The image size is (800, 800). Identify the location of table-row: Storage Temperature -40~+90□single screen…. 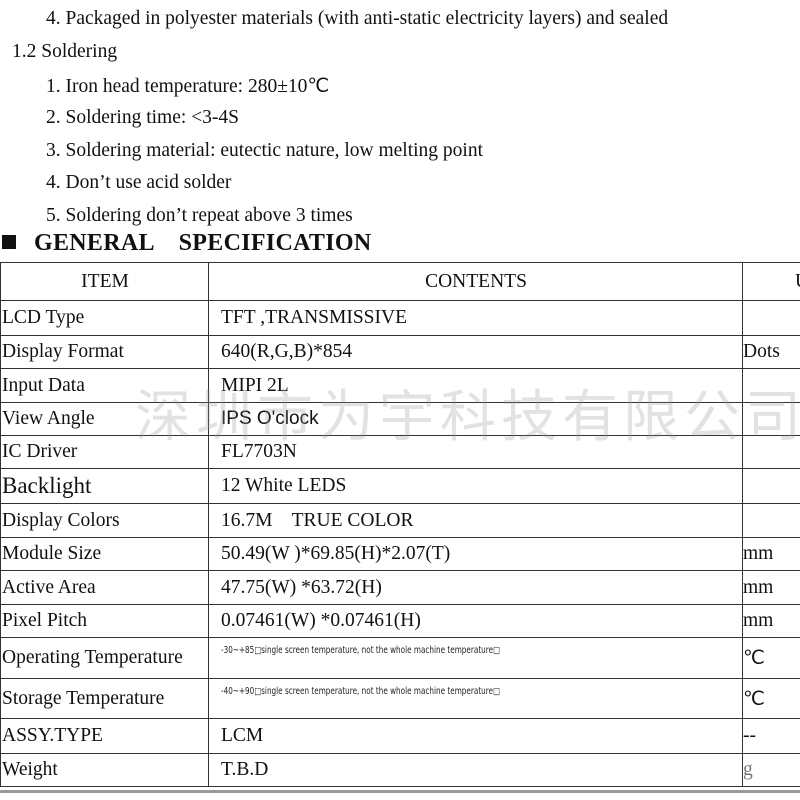
(400, 698).